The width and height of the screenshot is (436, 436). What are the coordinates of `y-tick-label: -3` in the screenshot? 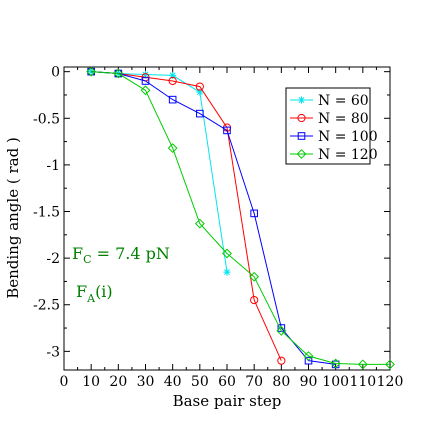 It's located at (53, 352).